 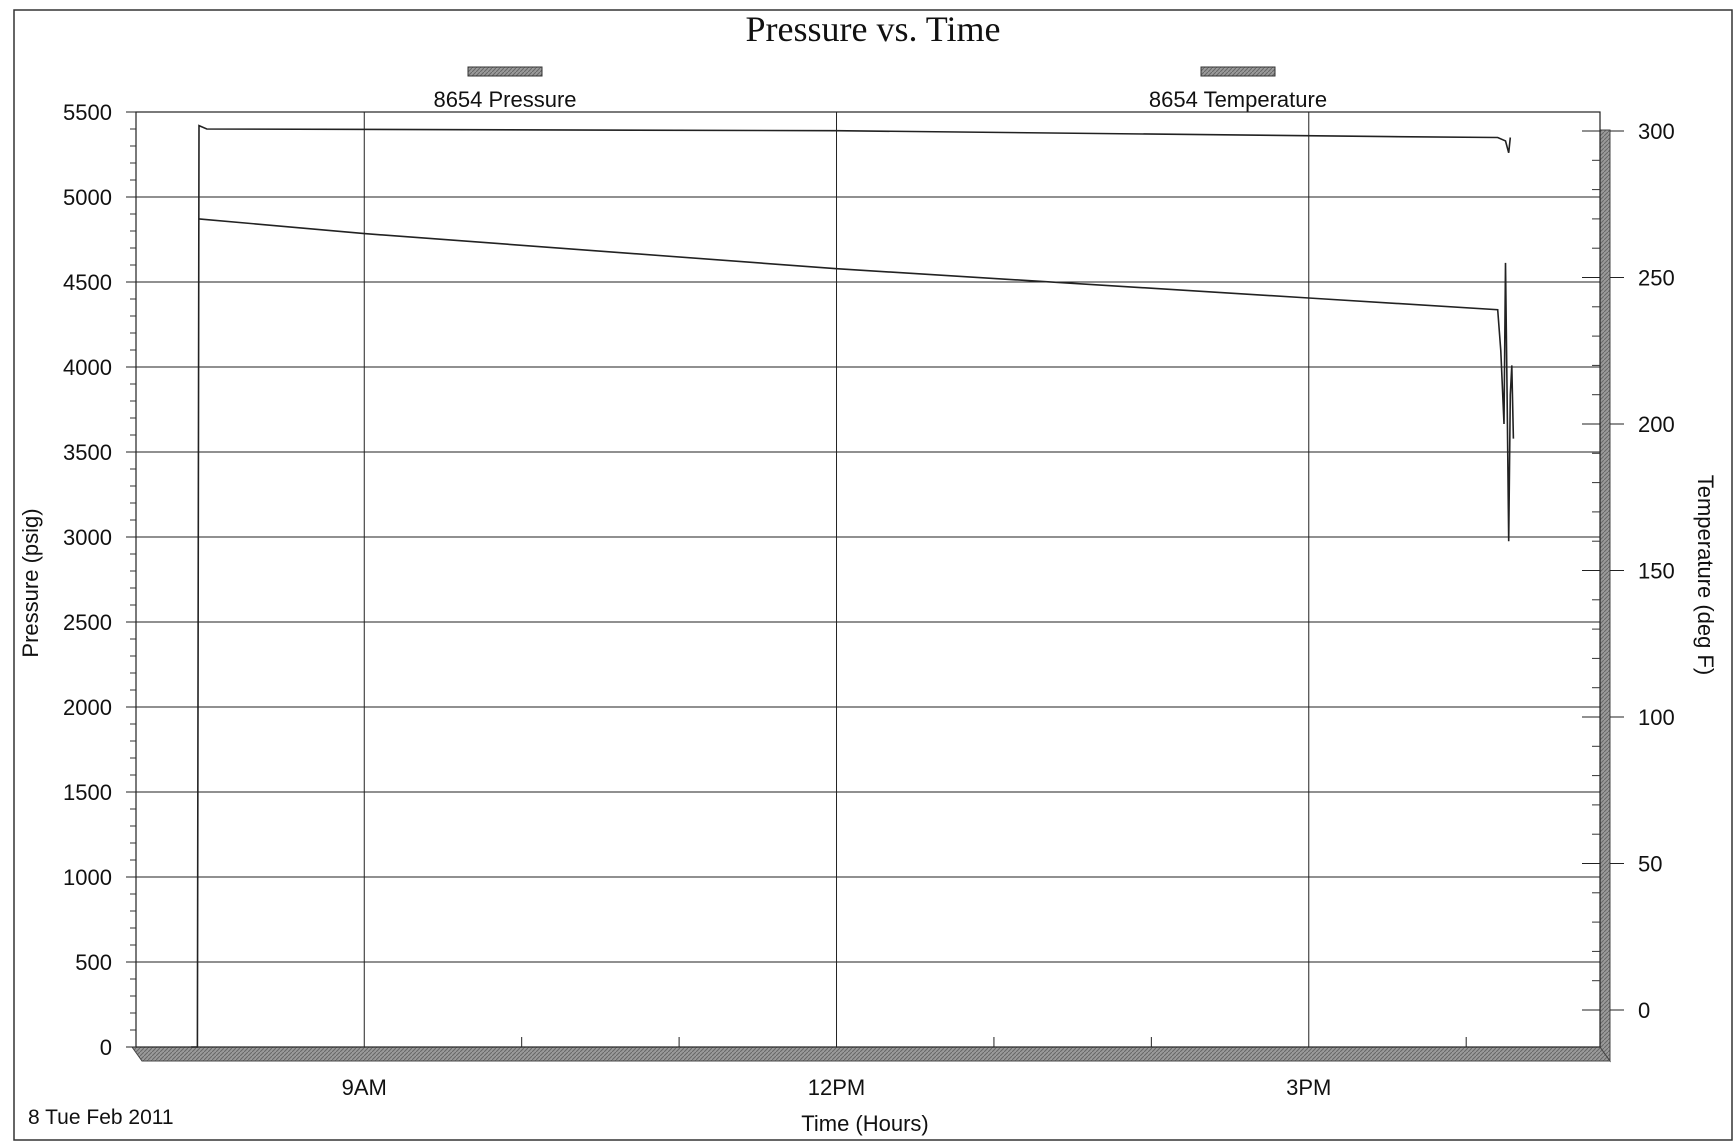 What do you see at coordinates (87, 877) in the screenshot?
I see `y-tick-label: 1000` at bounding box center [87, 877].